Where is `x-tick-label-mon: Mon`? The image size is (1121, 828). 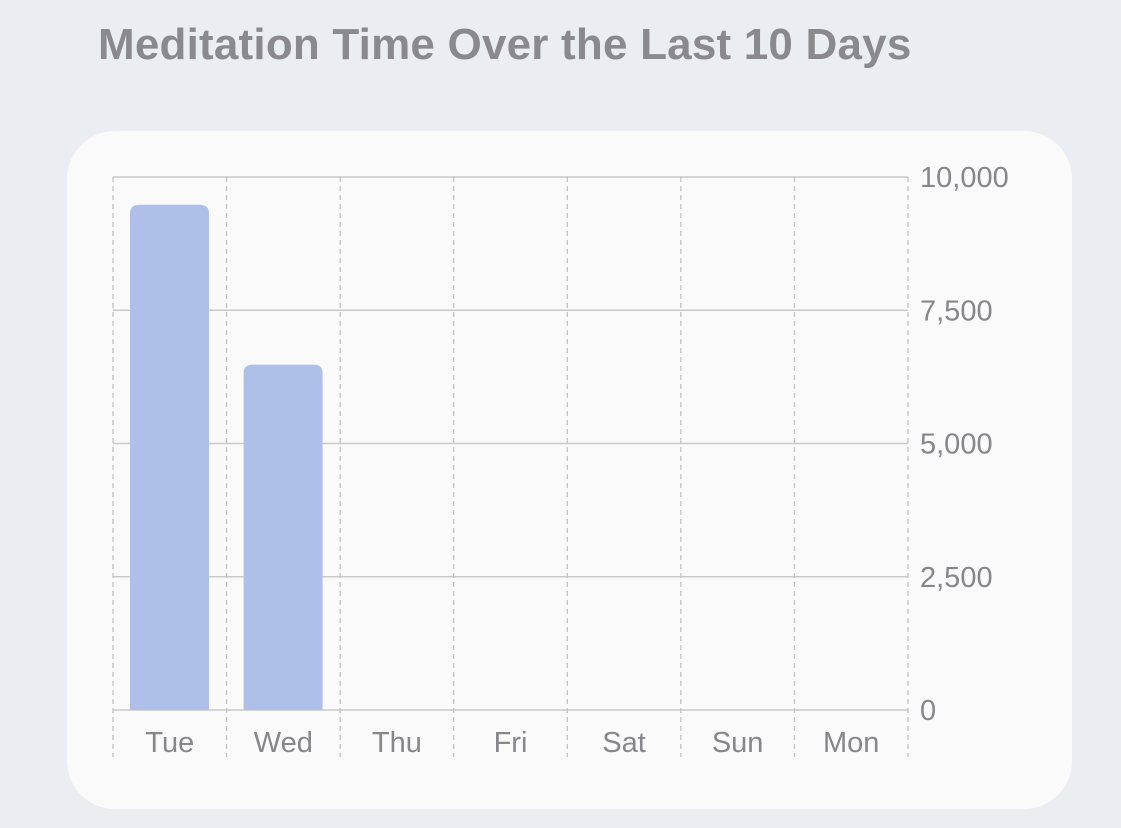
x-tick-label-mon: Mon is located at coordinates (851, 743).